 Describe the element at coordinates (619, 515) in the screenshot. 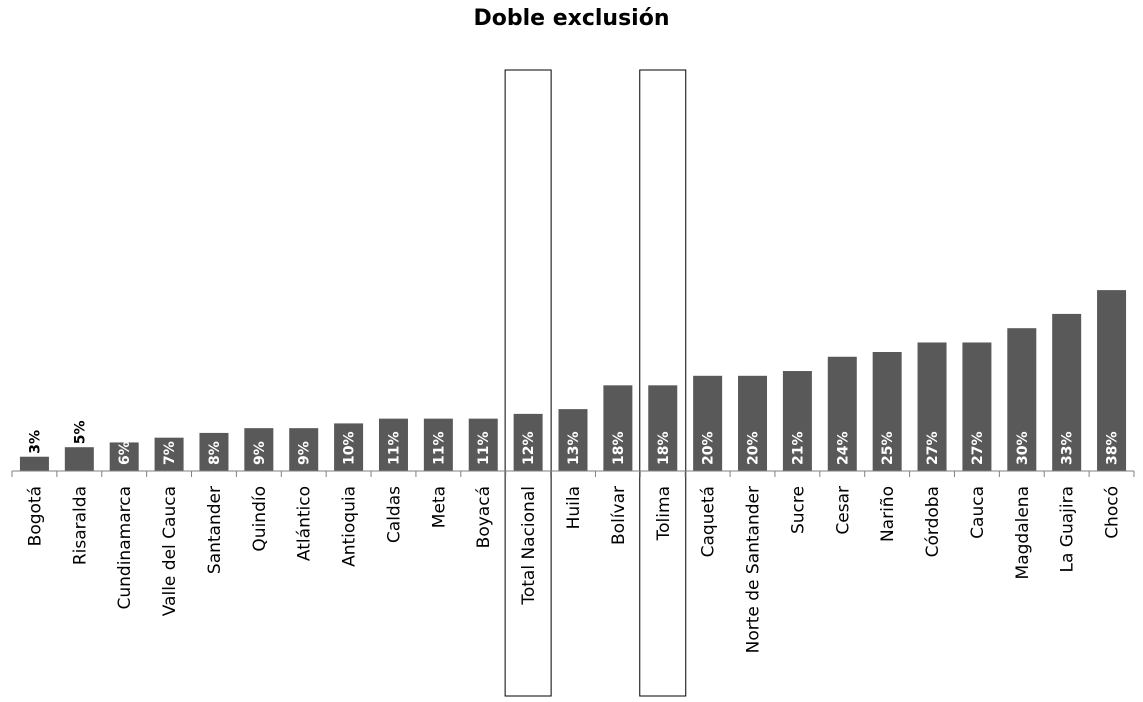

I see `category-label: Bolívar` at that location.